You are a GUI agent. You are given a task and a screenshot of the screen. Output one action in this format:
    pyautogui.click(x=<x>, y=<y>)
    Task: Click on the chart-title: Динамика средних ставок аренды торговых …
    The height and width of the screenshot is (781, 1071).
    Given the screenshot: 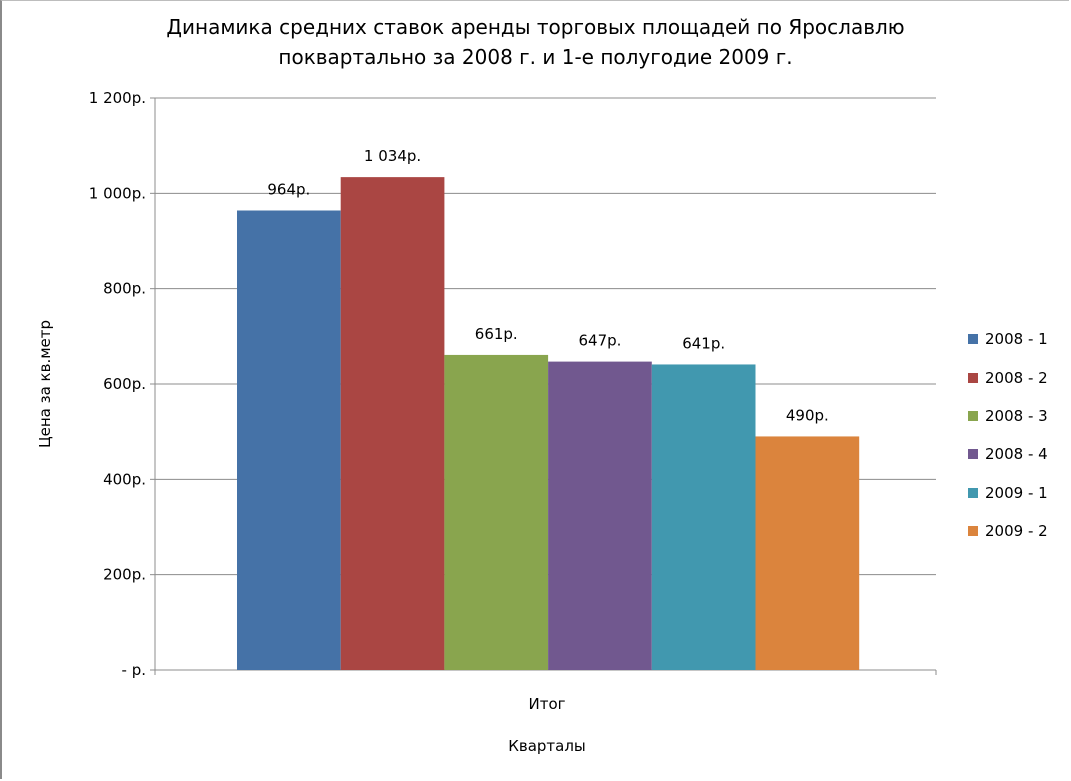 What is the action you would take?
    pyautogui.click(x=535, y=42)
    